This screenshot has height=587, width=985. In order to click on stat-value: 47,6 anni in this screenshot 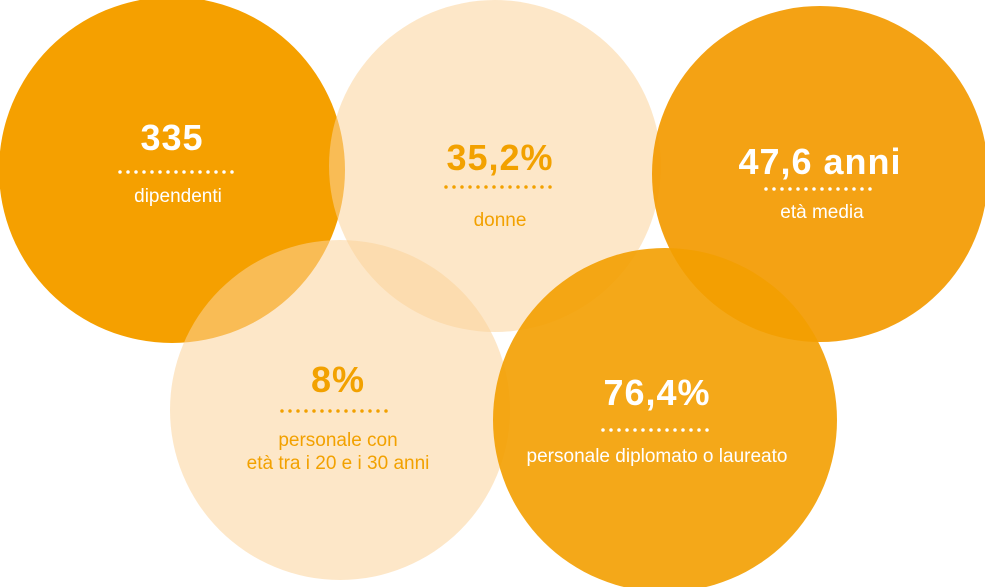, I will do `click(819, 161)`.